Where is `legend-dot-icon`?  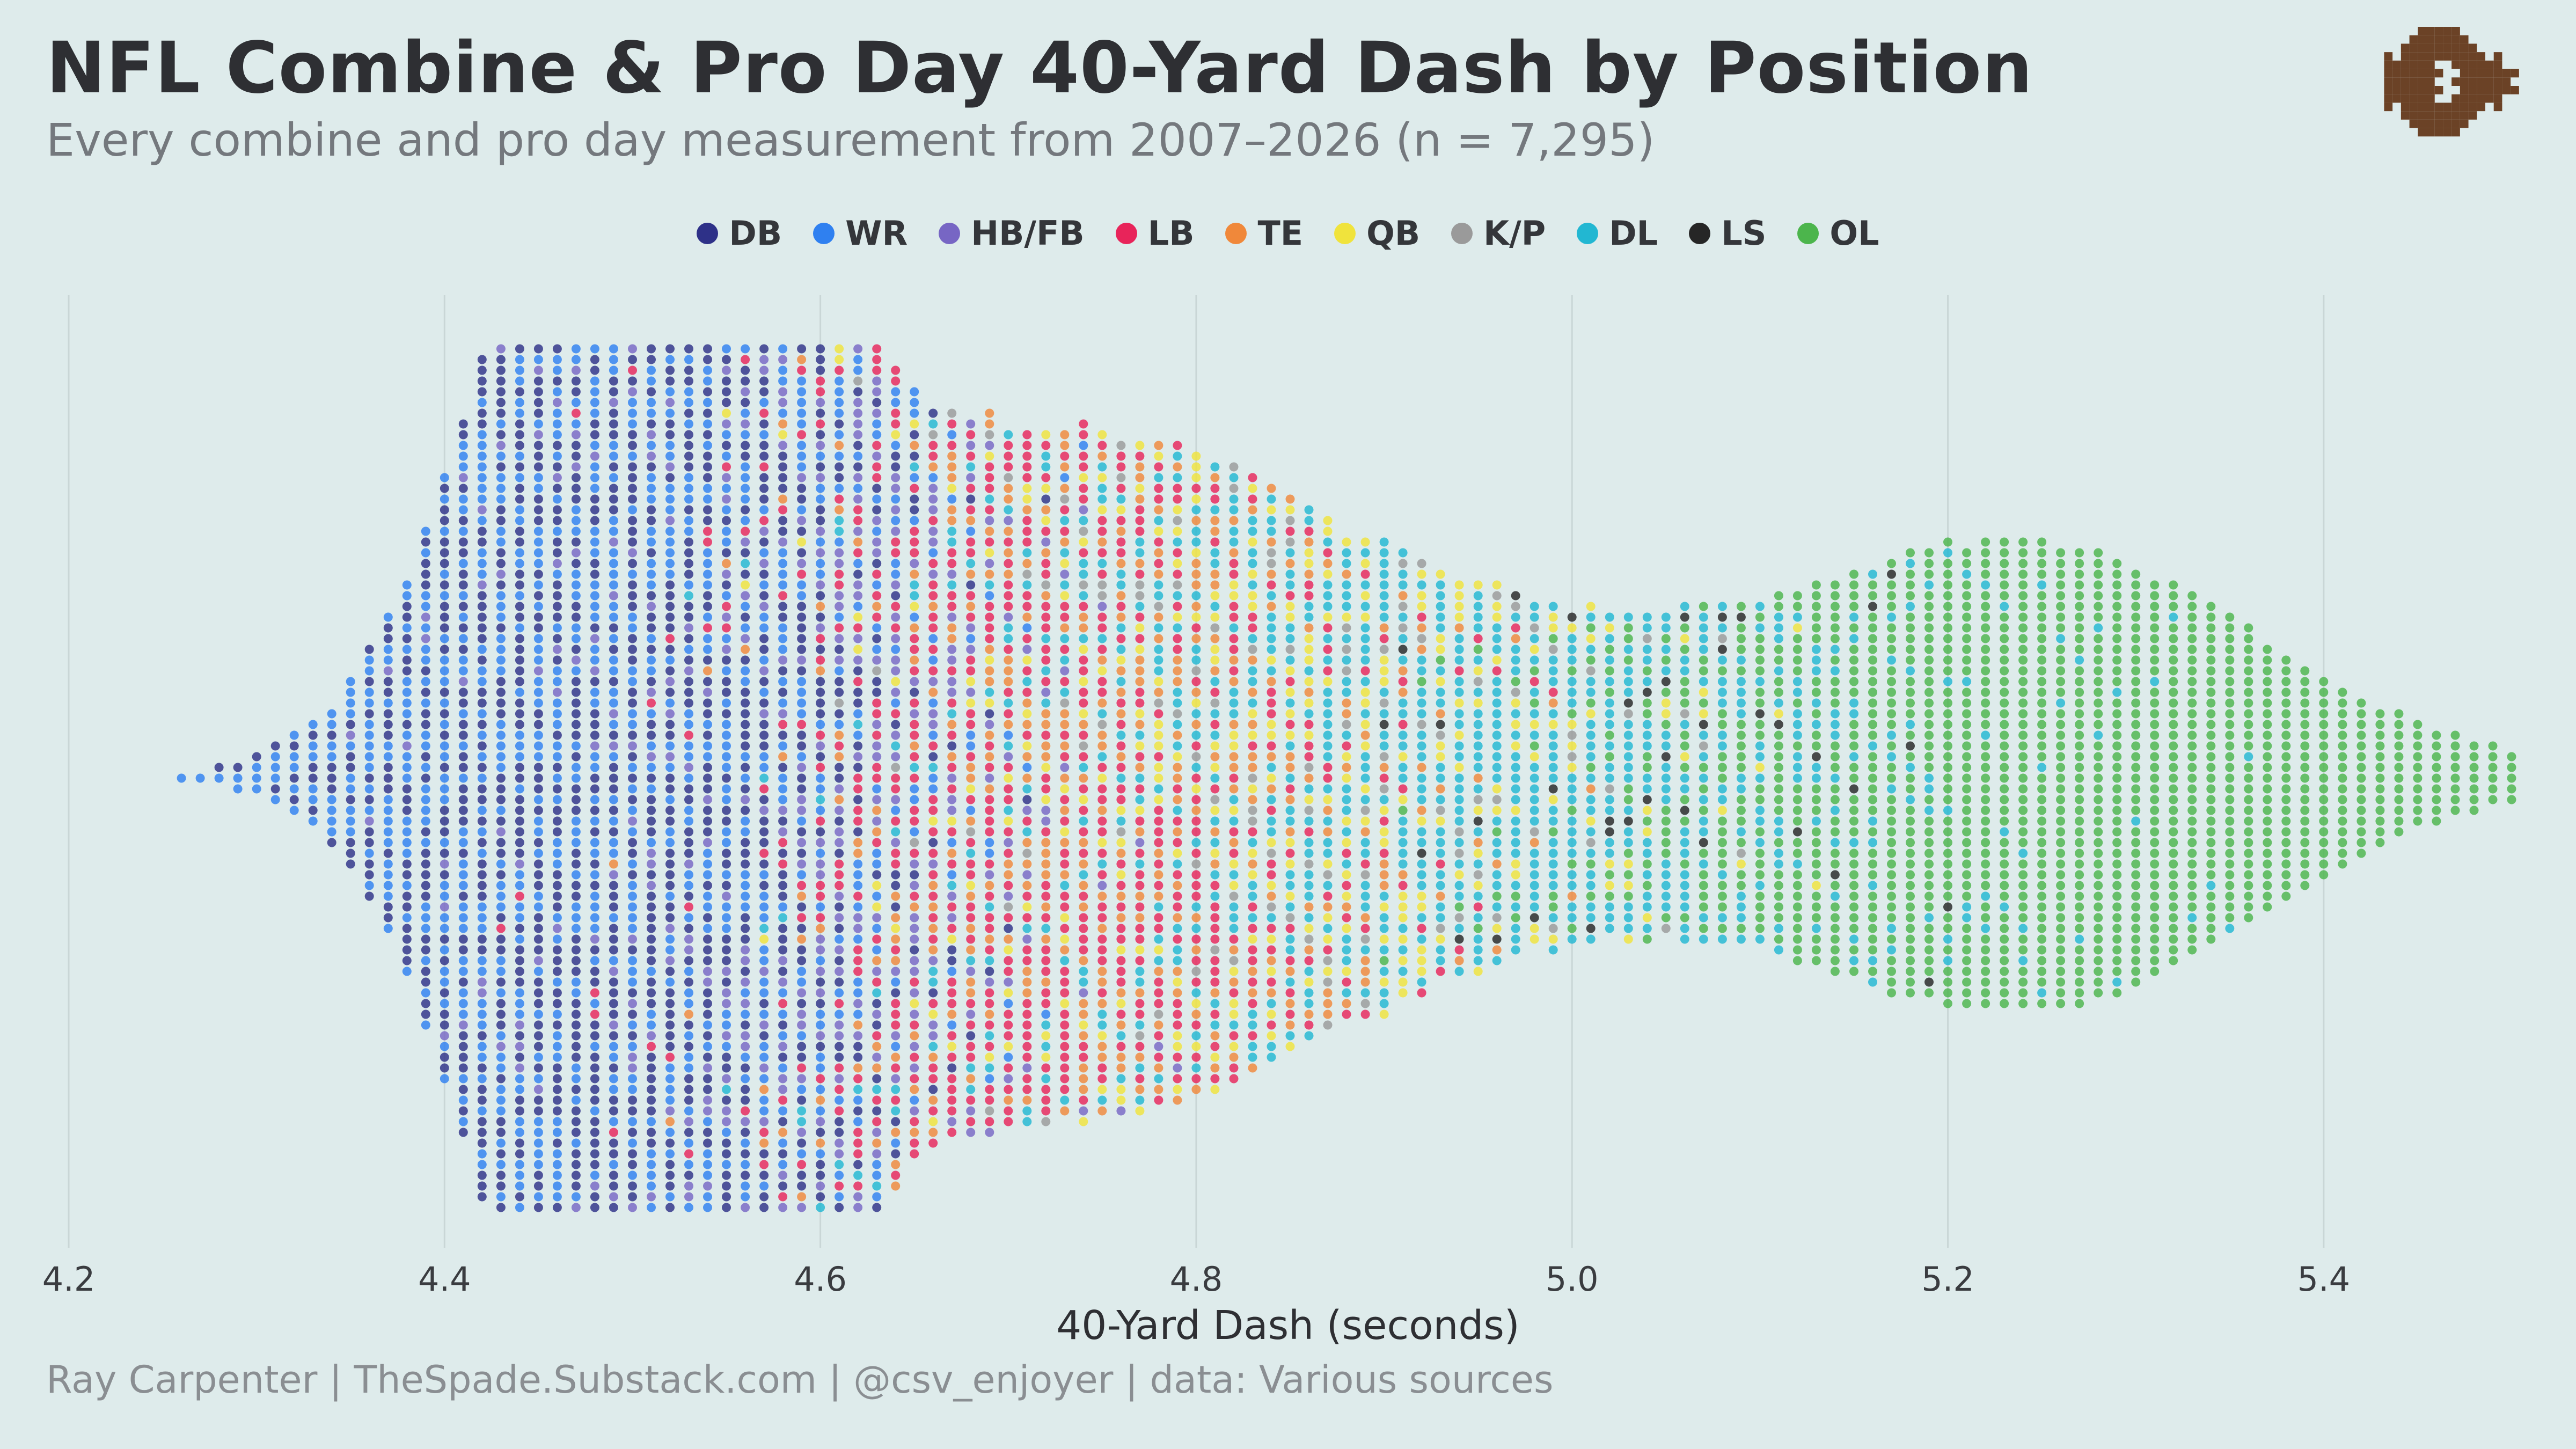
legend-dot-icon is located at coordinates (950, 233).